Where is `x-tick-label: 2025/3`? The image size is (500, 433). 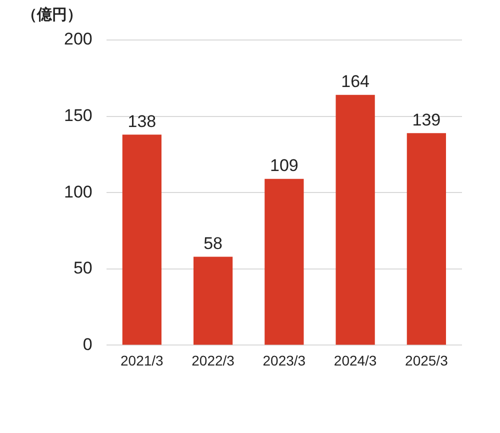 x-tick-label: 2025/3 is located at coordinates (426, 360).